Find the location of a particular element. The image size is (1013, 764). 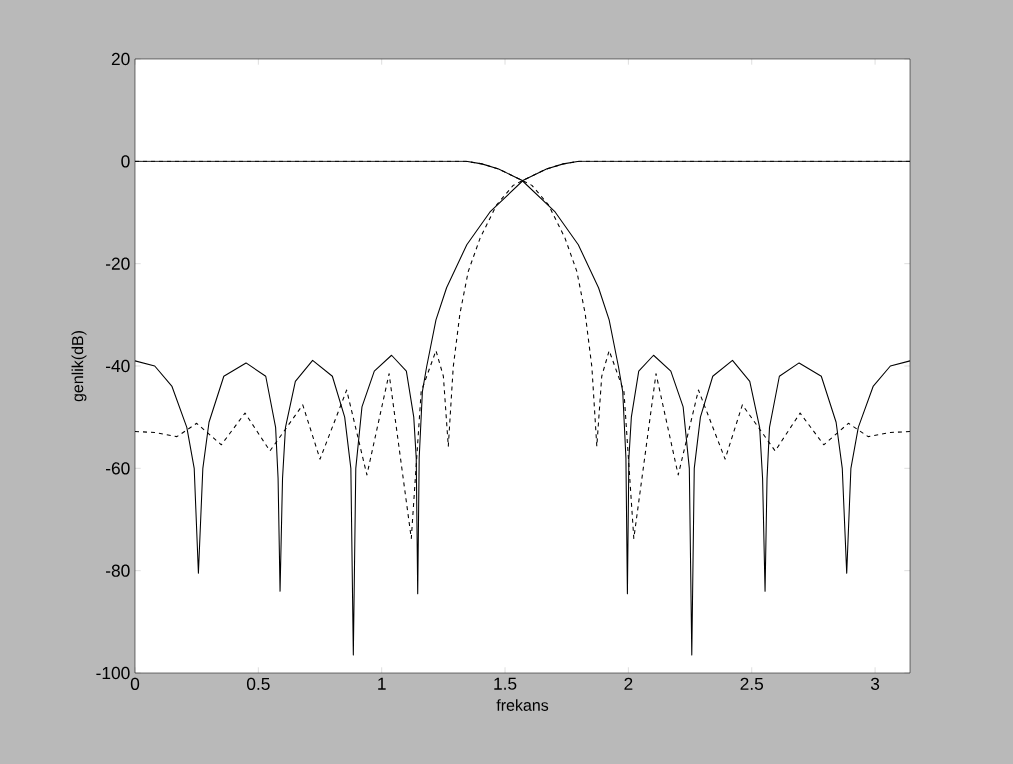

x-axis-title: frekans is located at coordinates (522, 705).